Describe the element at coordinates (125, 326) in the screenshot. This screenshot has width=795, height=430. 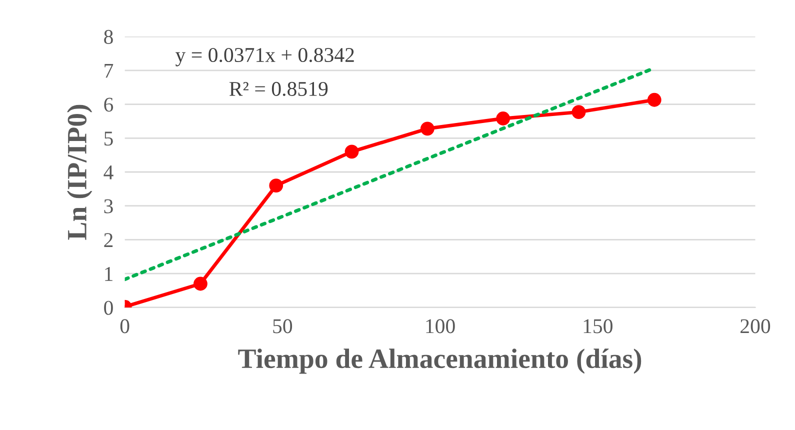
I see `x-tick-label: 0` at that location.